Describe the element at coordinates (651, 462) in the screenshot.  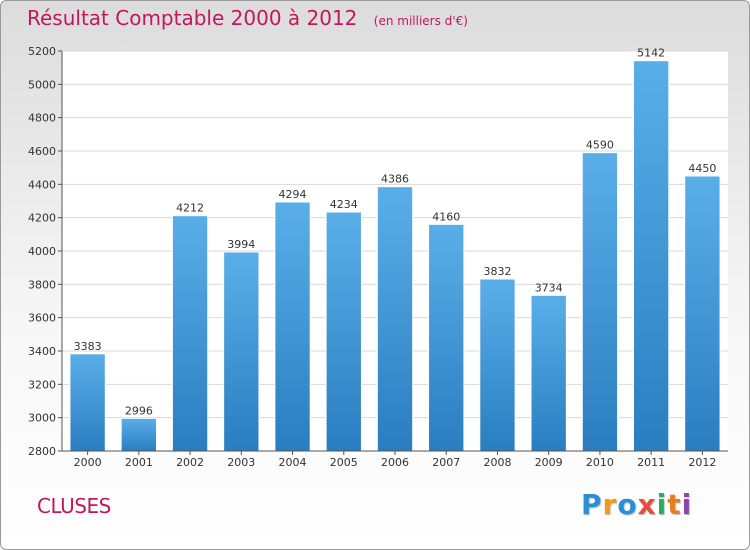
I see `x-tick-label-2011: 2011` at that location.